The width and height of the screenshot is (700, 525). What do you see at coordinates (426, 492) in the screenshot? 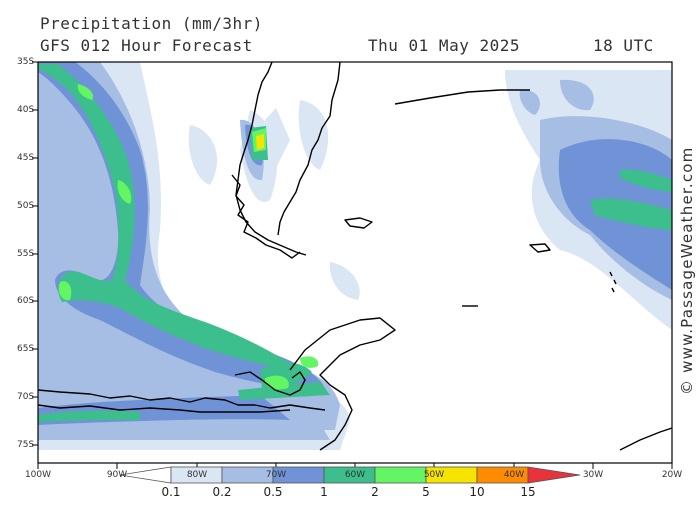
I see `colorbar-label: 5` at bounding box center [426, 492].